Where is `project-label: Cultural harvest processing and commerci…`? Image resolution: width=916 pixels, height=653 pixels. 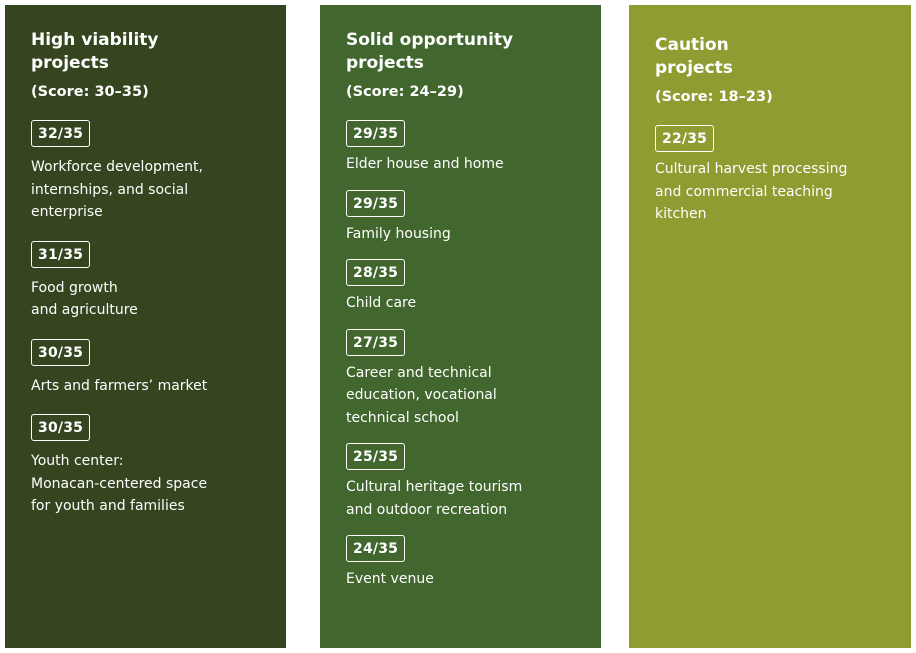 project-label: Cultural harvest processing and commerci… is located at coordinates (751, 191).